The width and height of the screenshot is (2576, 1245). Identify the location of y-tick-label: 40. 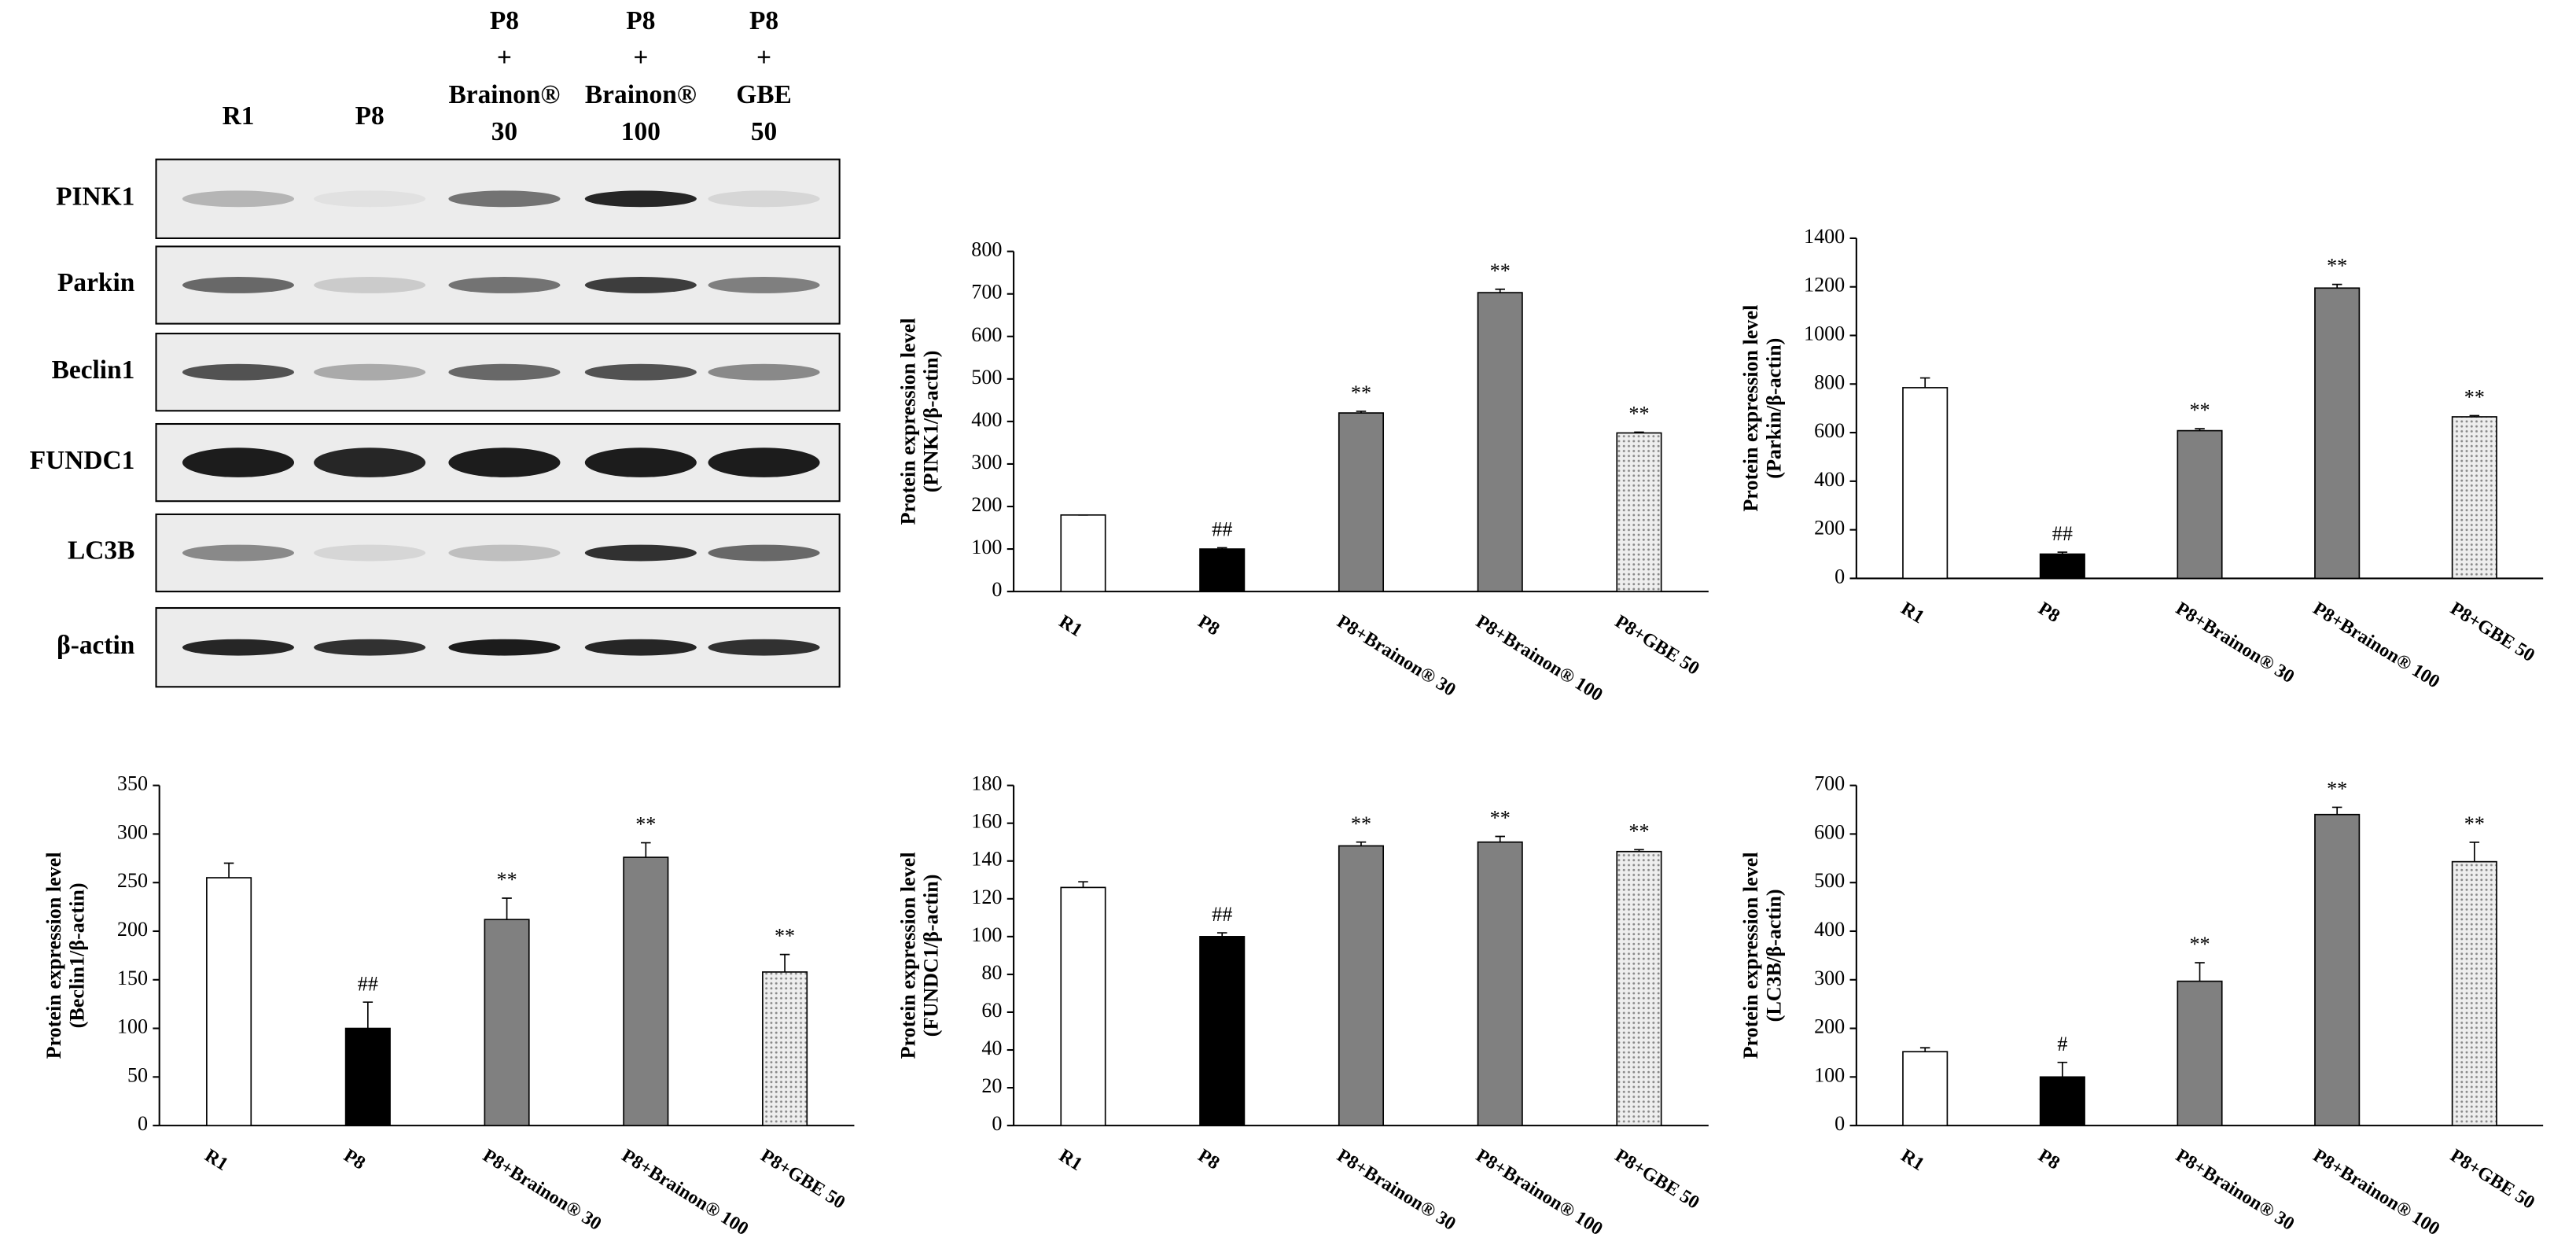
(991, 1048).